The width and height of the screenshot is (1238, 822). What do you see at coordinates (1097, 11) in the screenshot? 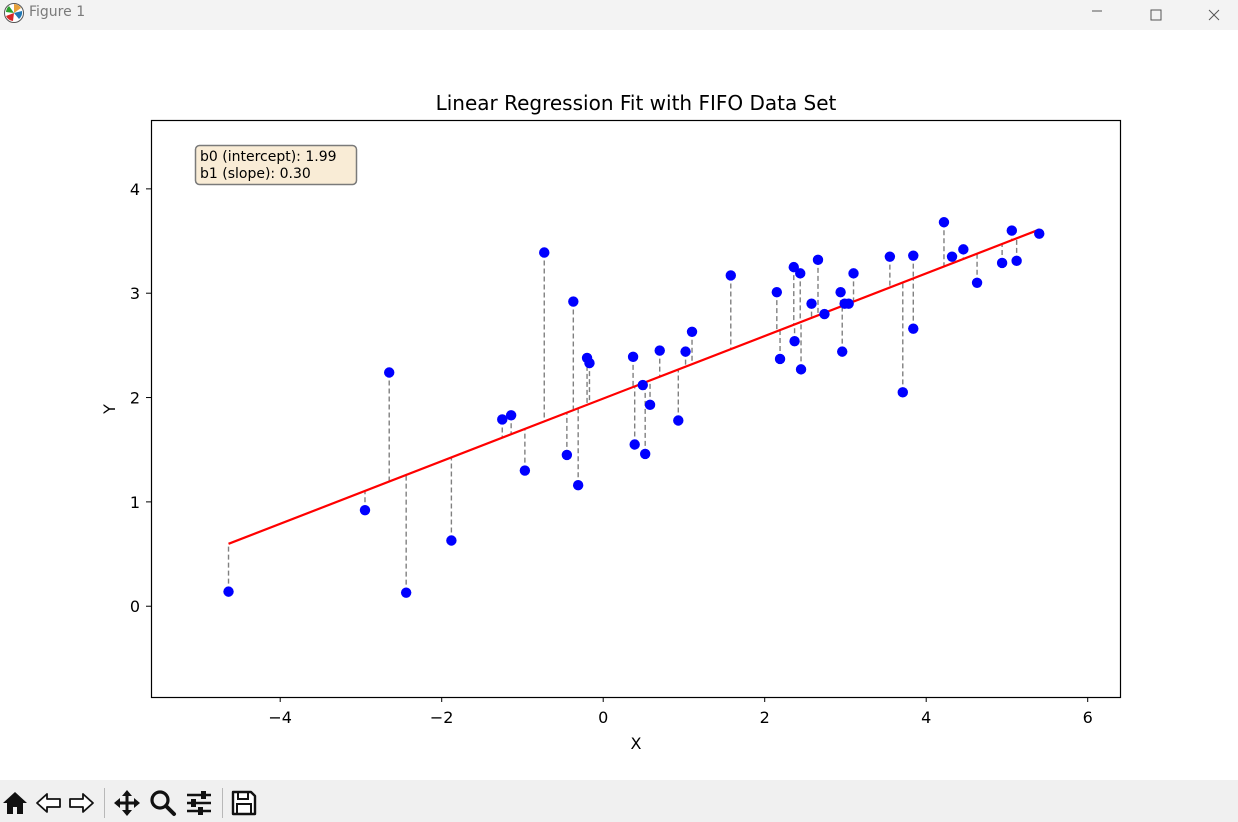
I see `minimize-icon` at bounding box center [1097, 11].